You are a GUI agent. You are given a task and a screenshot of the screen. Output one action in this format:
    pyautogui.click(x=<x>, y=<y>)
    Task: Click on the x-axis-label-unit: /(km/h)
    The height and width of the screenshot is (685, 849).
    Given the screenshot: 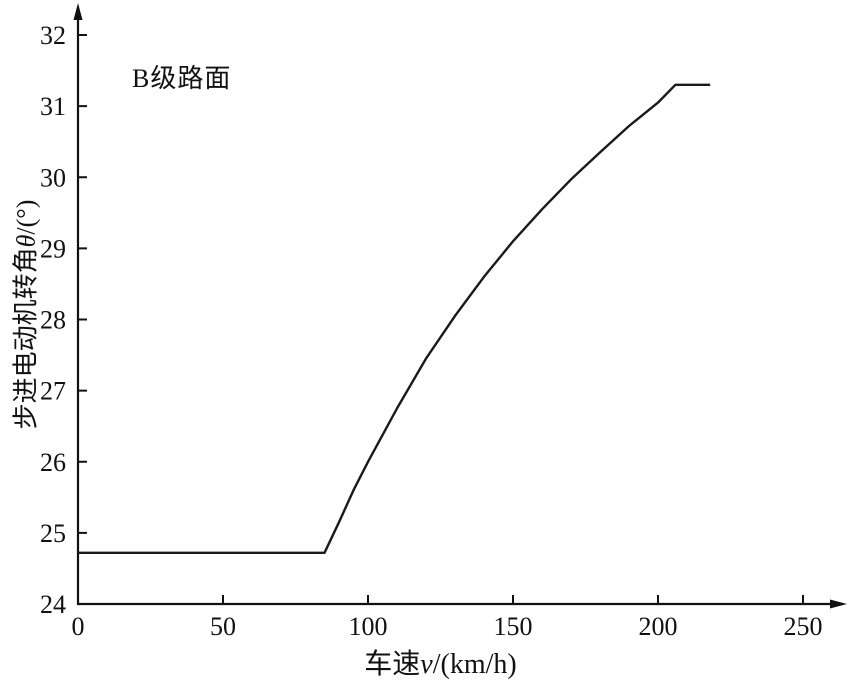 What is the action you would take?
    pyautogui.click(x=474, y=664)
    